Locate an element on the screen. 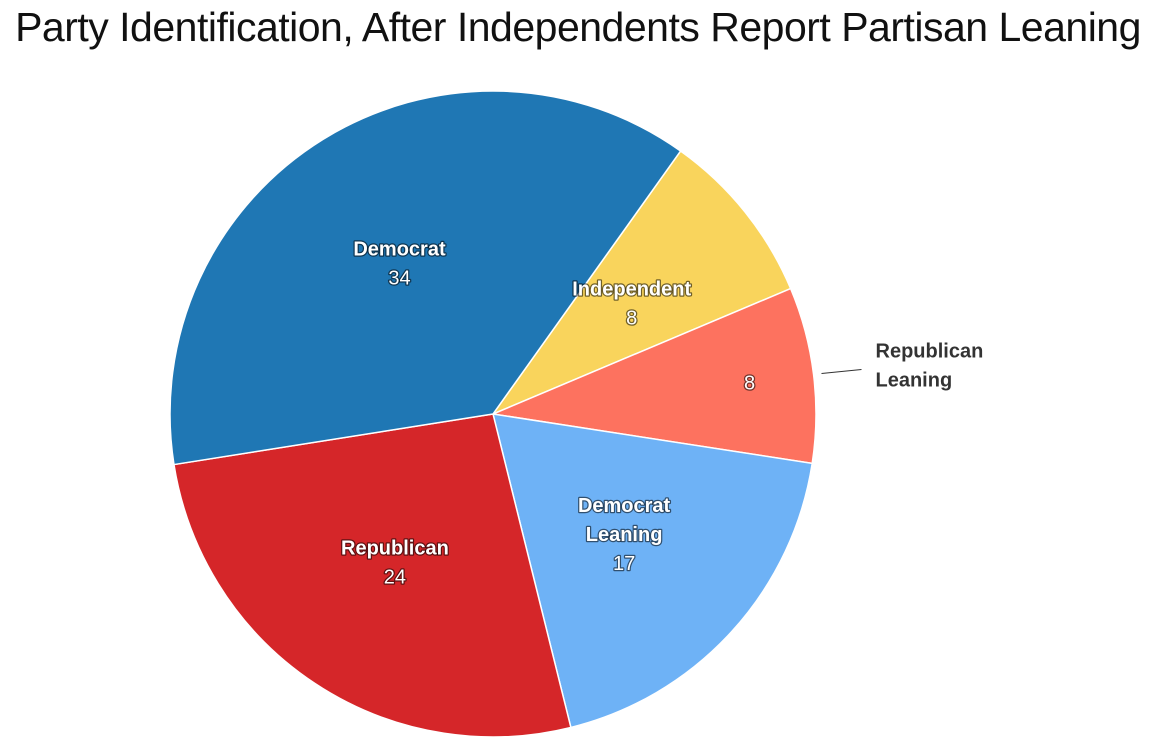 The image size is (1156, 748). slice-label-democrat: Democrat 34 is located at coordinates (399, 263).